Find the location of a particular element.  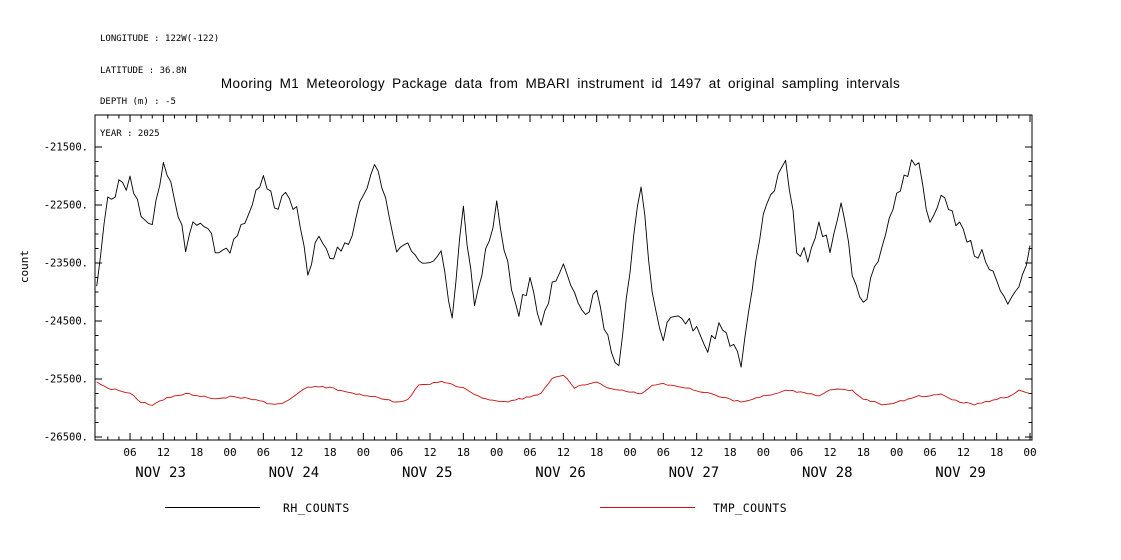

x-day-label: NOV 28 is located at coordinates (827, 473).